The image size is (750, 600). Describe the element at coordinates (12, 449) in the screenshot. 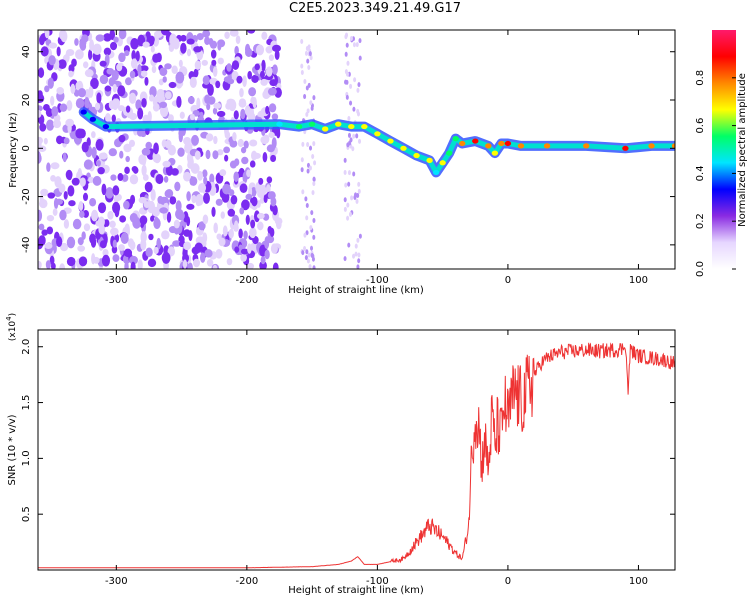

I see `snr-y-axis-label: SNR (10 * v/v)` at that location.